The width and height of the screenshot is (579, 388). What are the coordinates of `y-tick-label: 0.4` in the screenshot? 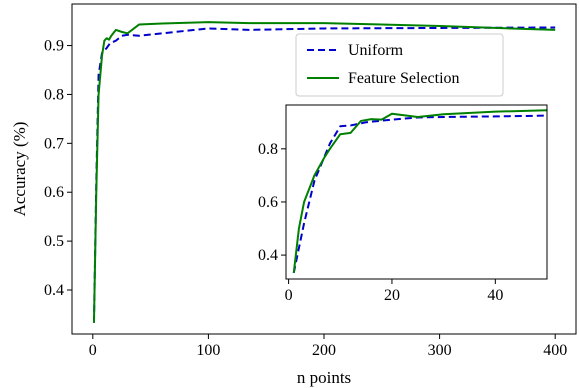 It's located at (54, 290).